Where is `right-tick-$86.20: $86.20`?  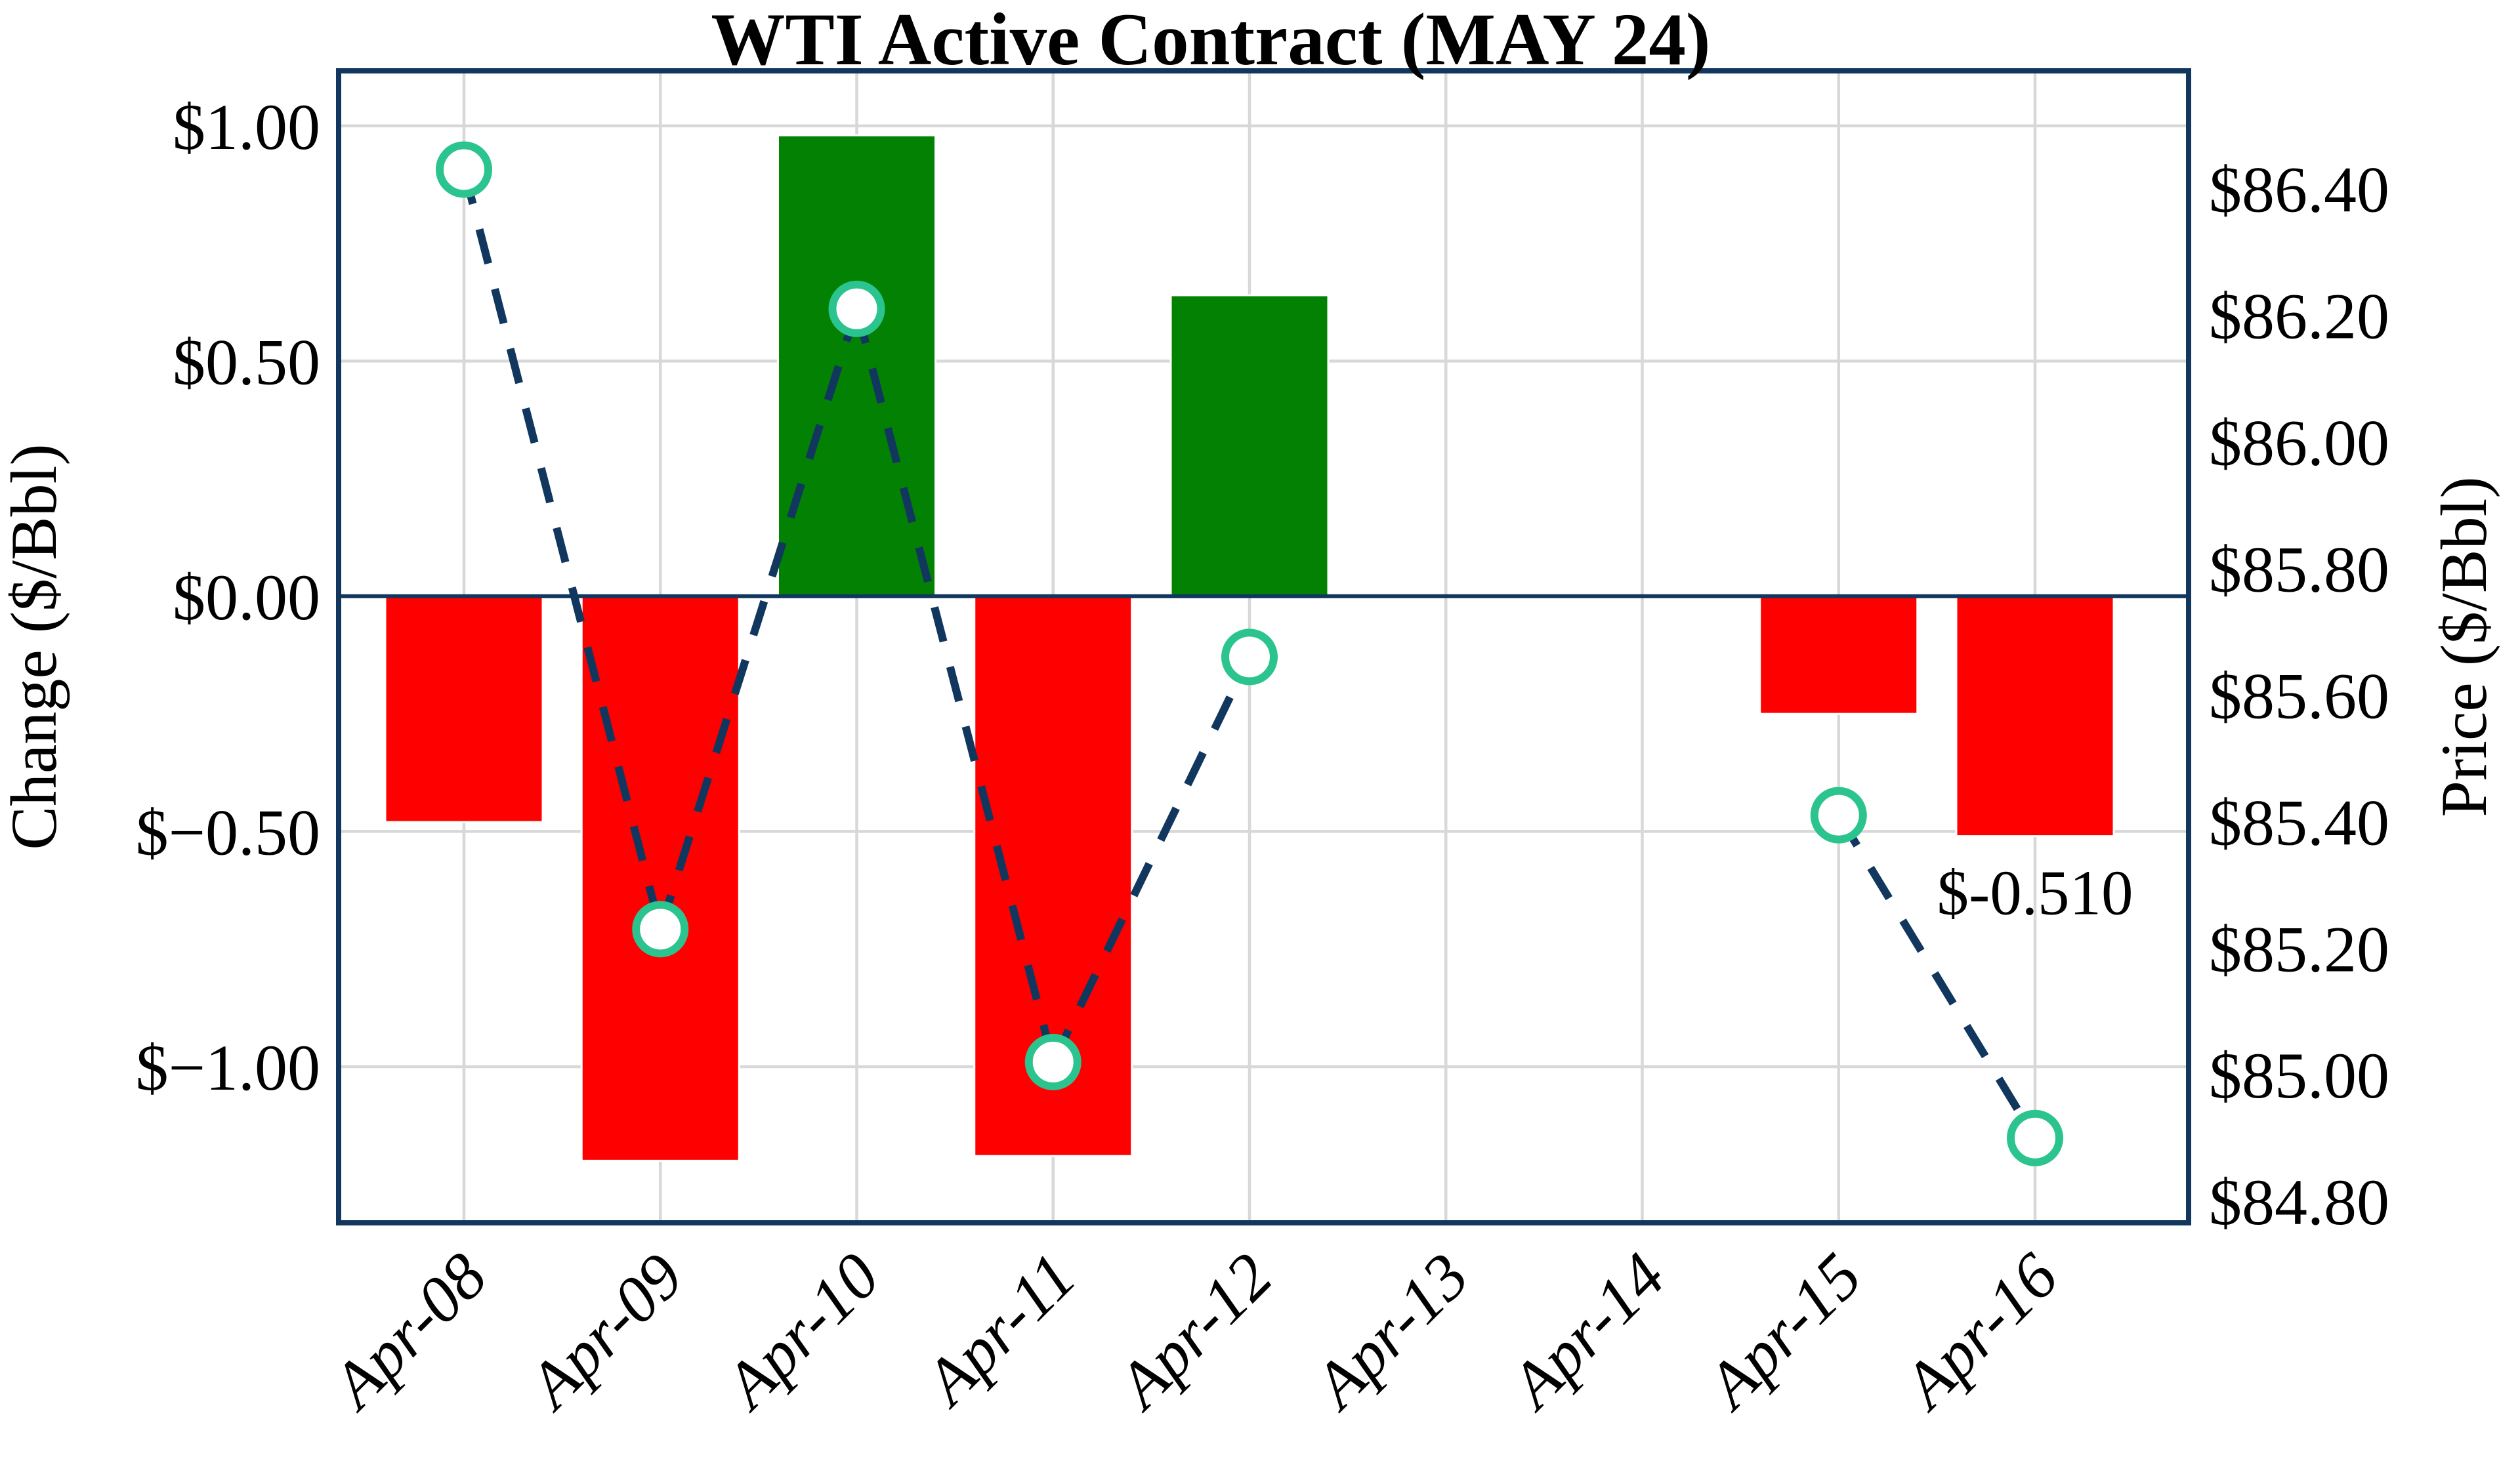 right-tick-$86.20: $86.20 is located at coordinates (2299, 315).